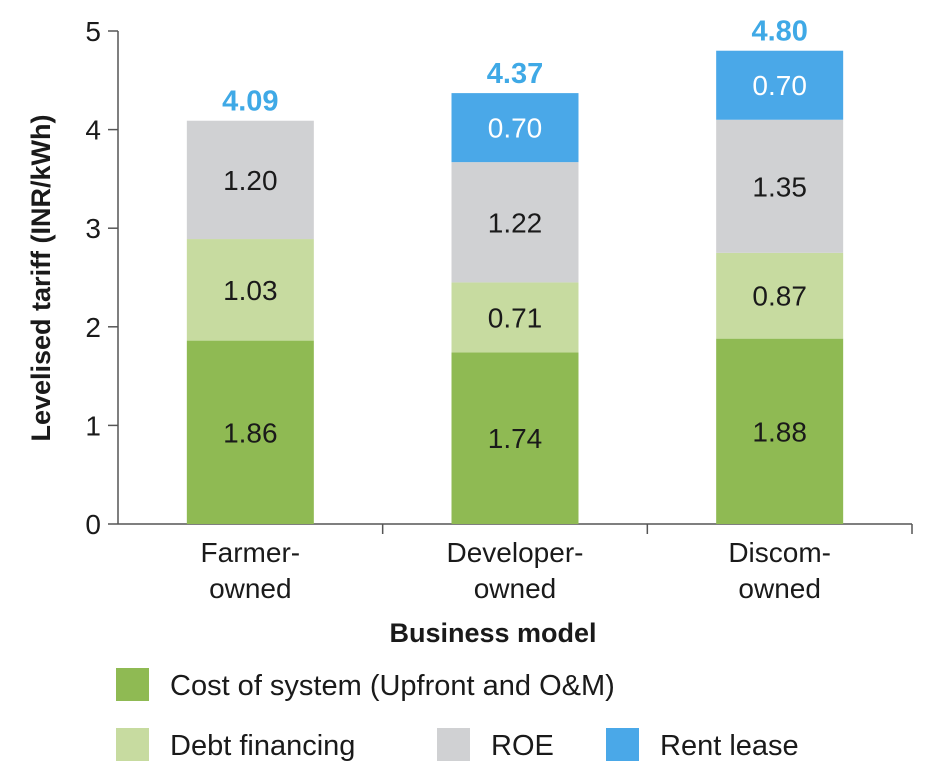 This screenshot has width=946, height=770. Describe the element at coordinates (515, 552) in the screenshot. I see `category-label: Developer-` at that location.